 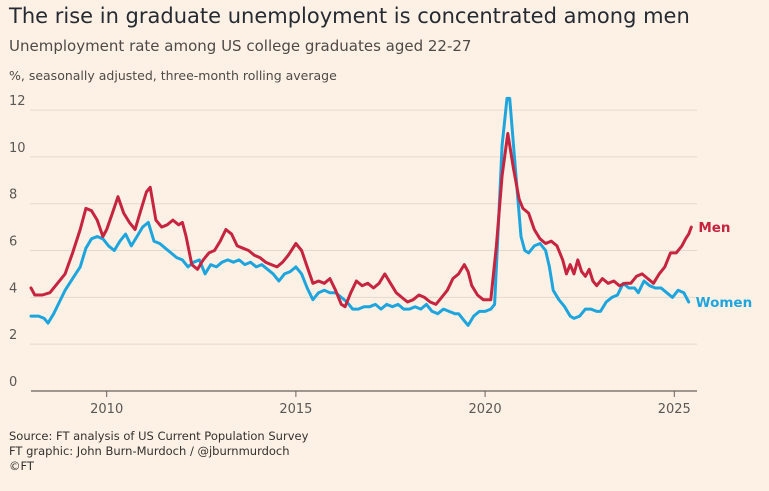 I want to click on men-series-label: Men, so click(x=714, y=228).